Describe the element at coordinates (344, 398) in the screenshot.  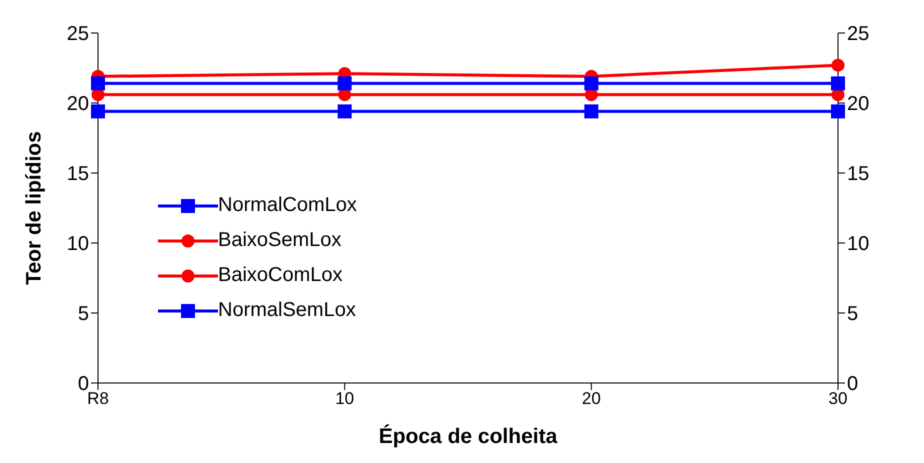
I see `x-tick-label: 10` at that location.